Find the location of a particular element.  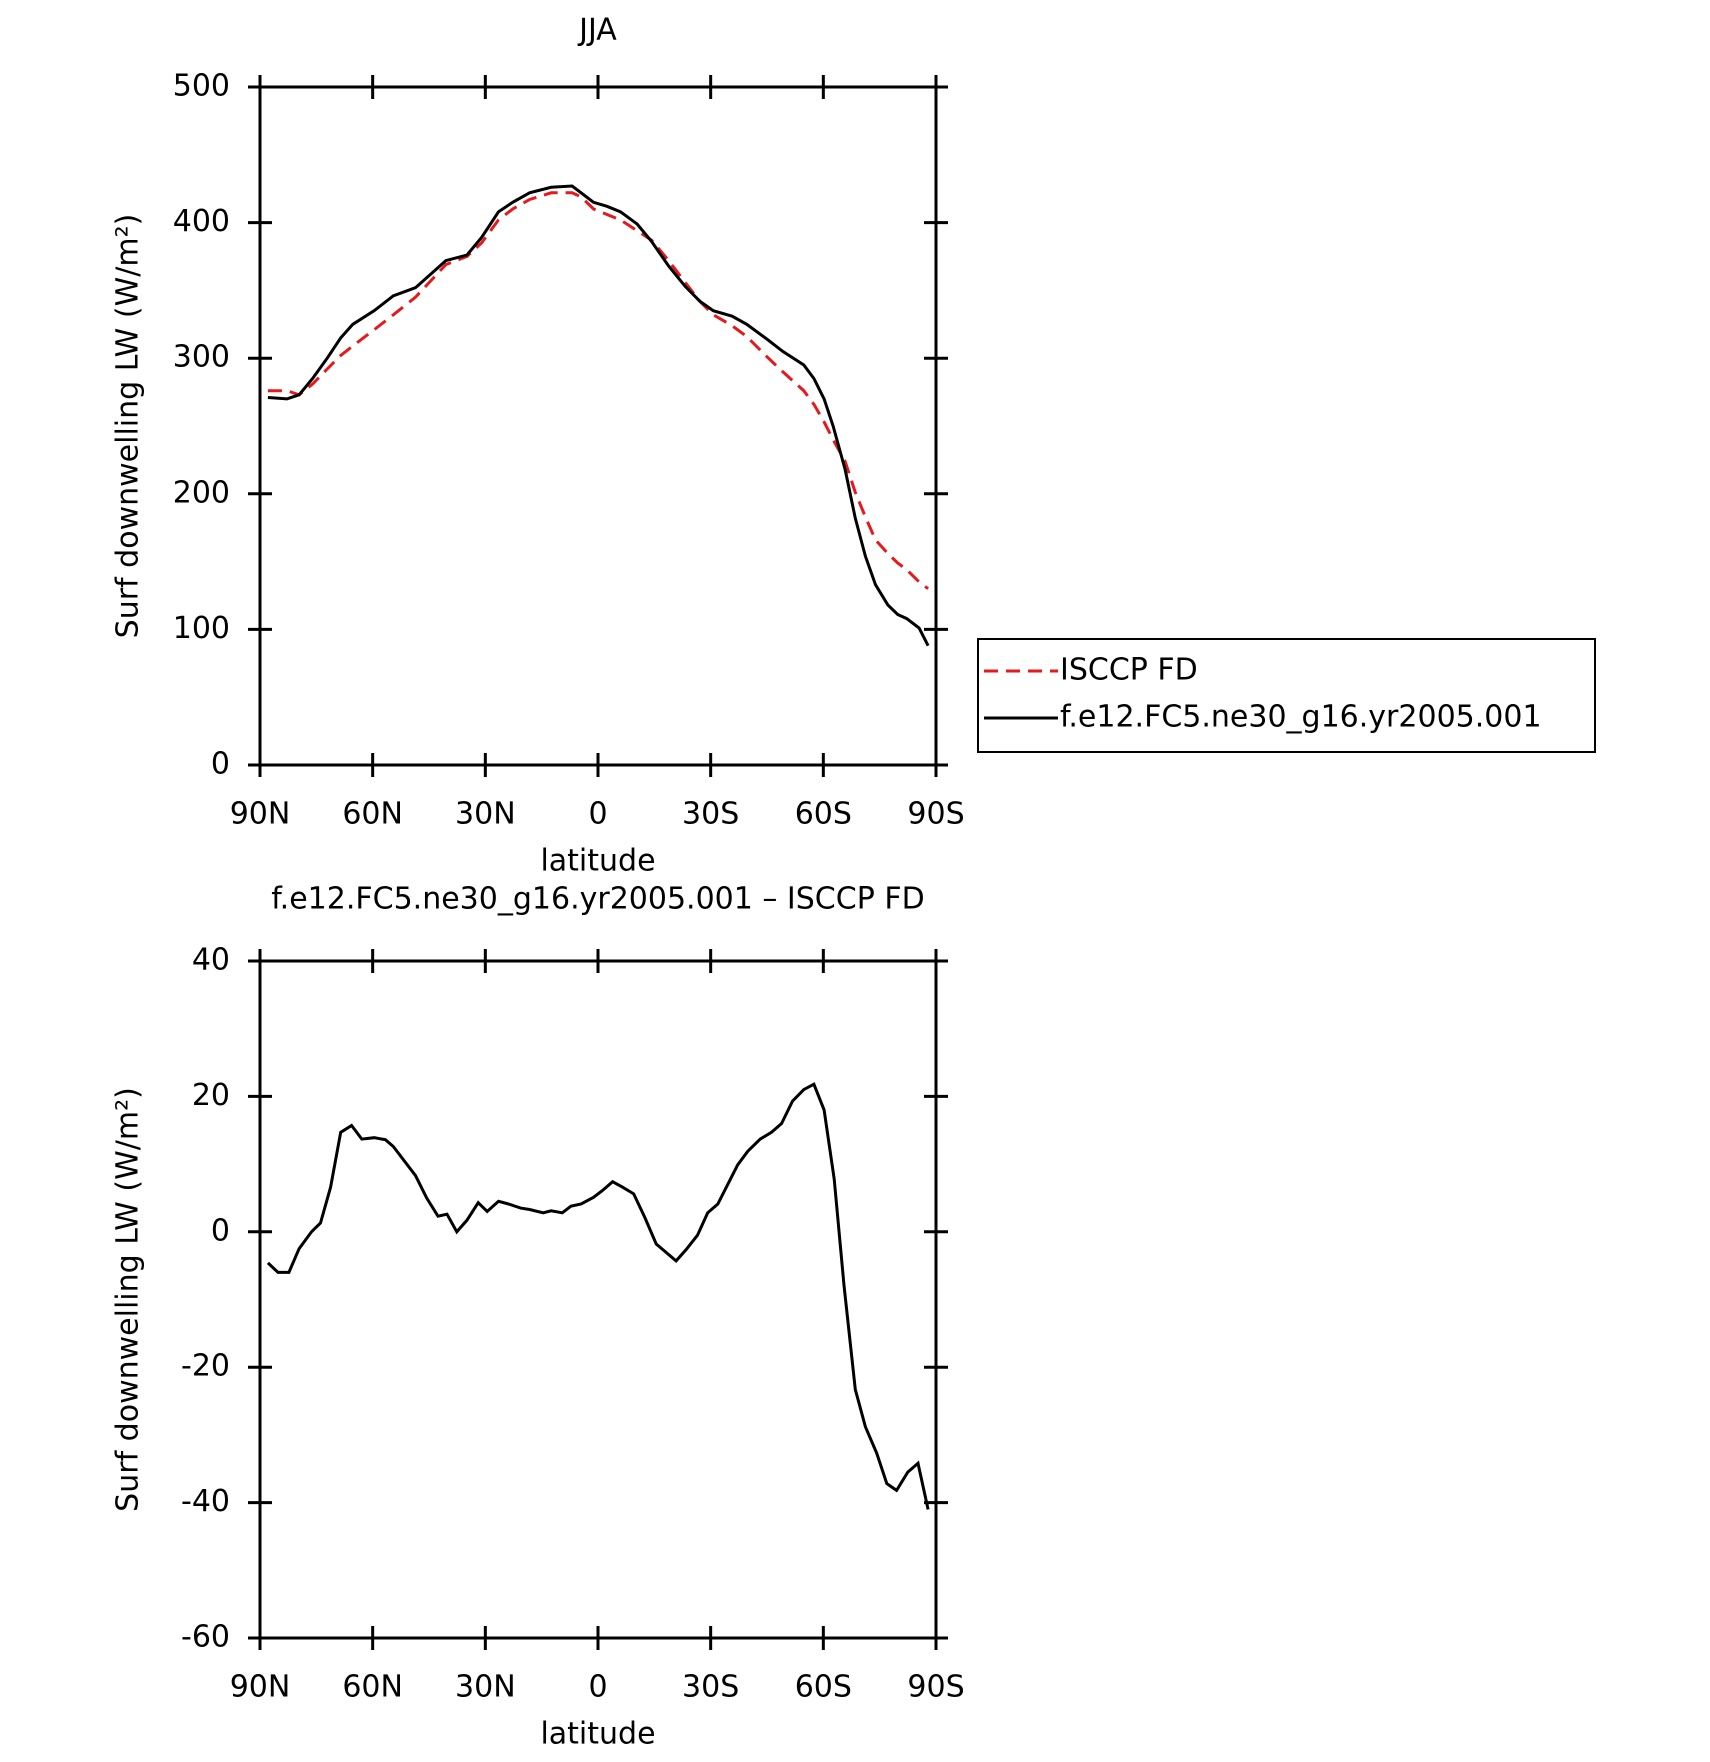

legend-label: f.e12.FC5.ne30_g16.yr2005.001 is located at coordinates (1301, 717).